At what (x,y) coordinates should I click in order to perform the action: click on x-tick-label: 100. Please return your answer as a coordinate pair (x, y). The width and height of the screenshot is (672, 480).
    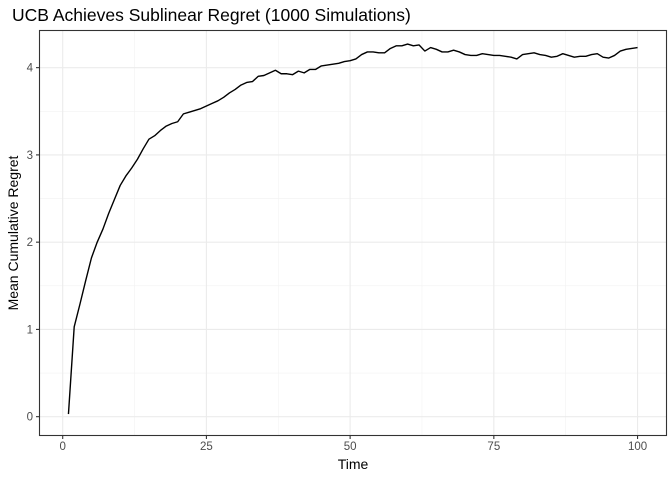
    Looking at the image, I should click on (637, 447).